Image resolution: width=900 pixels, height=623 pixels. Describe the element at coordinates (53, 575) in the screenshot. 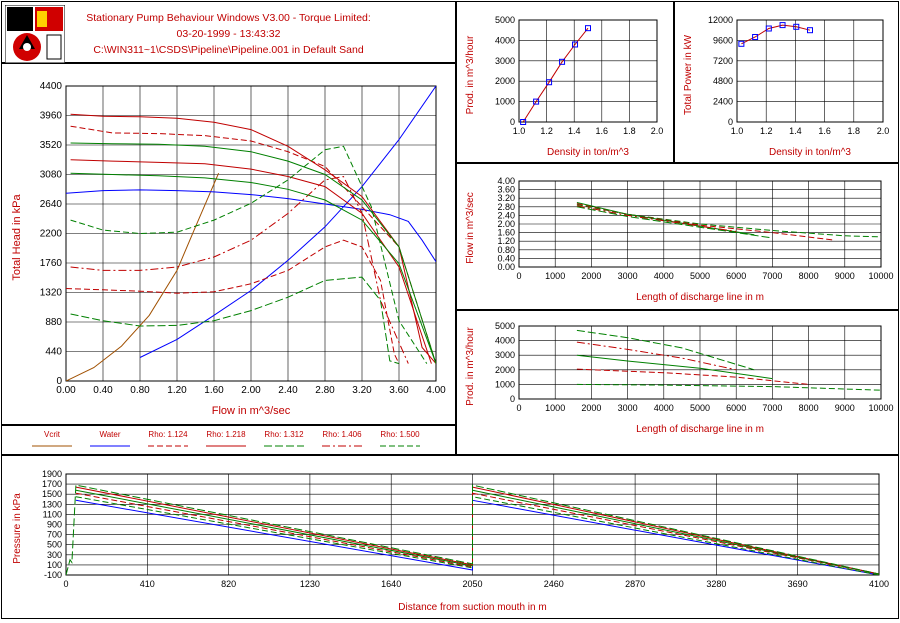

I see `y-tick-label: -100` at that location.